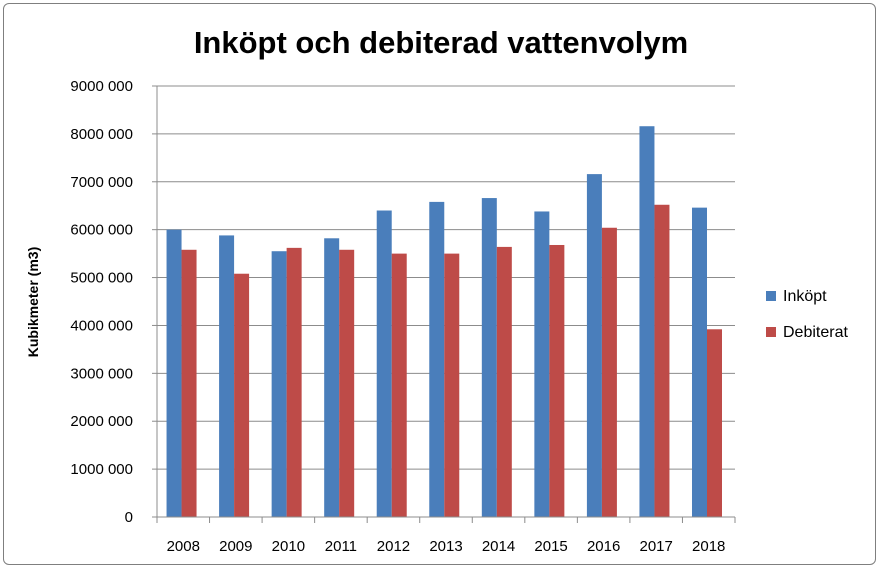  Describe the element at coordinates (603, 546) in the screenshot. I see `x-tick-label: 2016` at that location.